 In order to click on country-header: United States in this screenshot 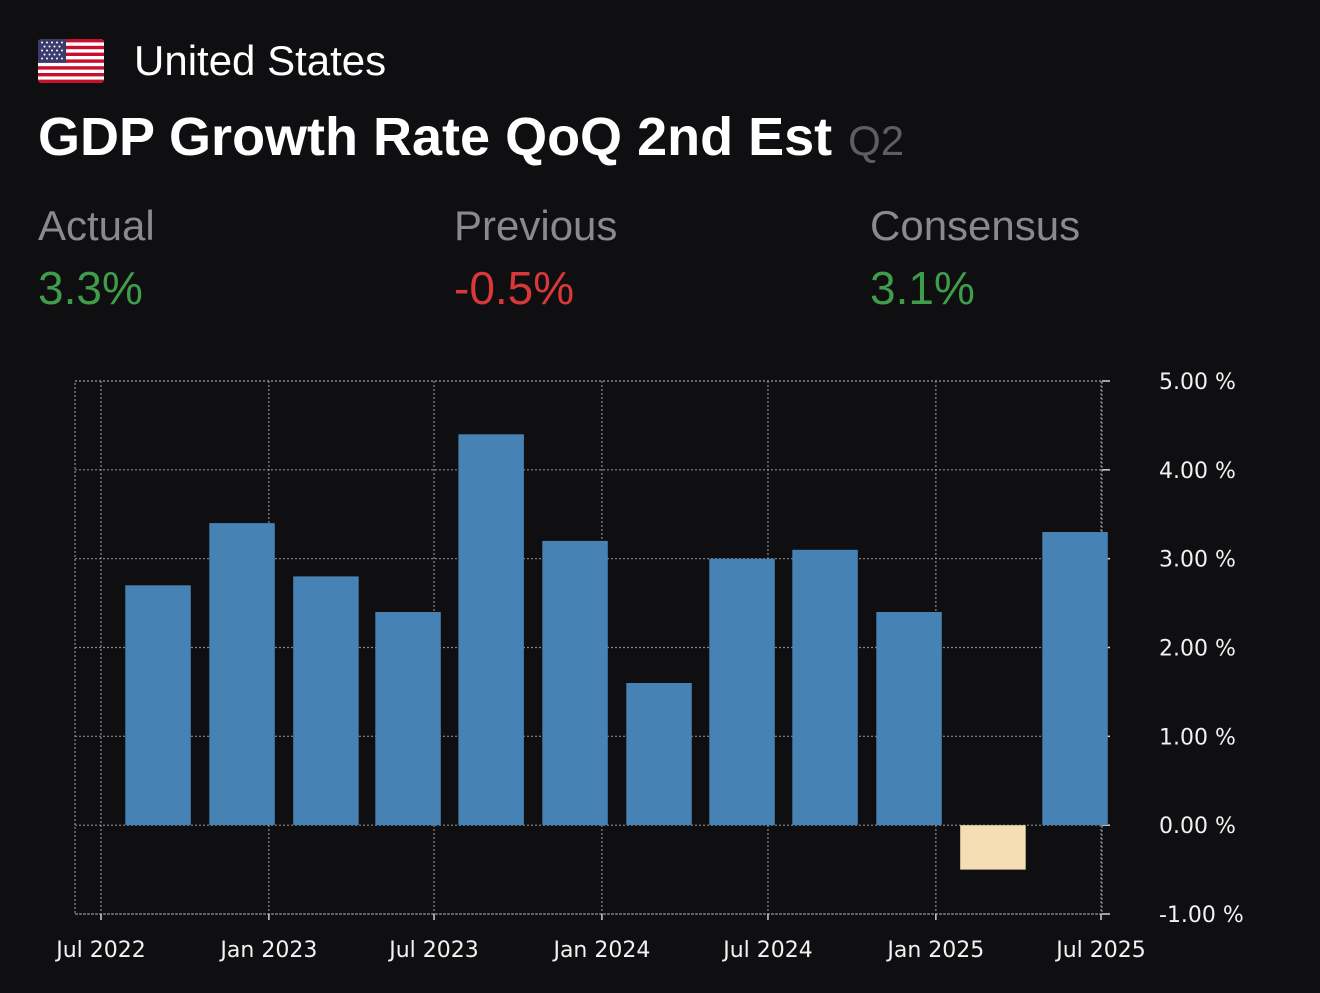, I will do `click(212, 61)`.